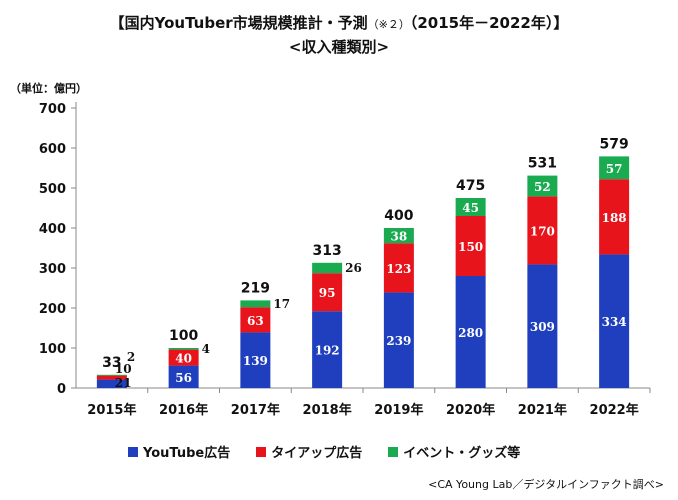  I want to click on data-label-youtube: 309, so click(542, 327).